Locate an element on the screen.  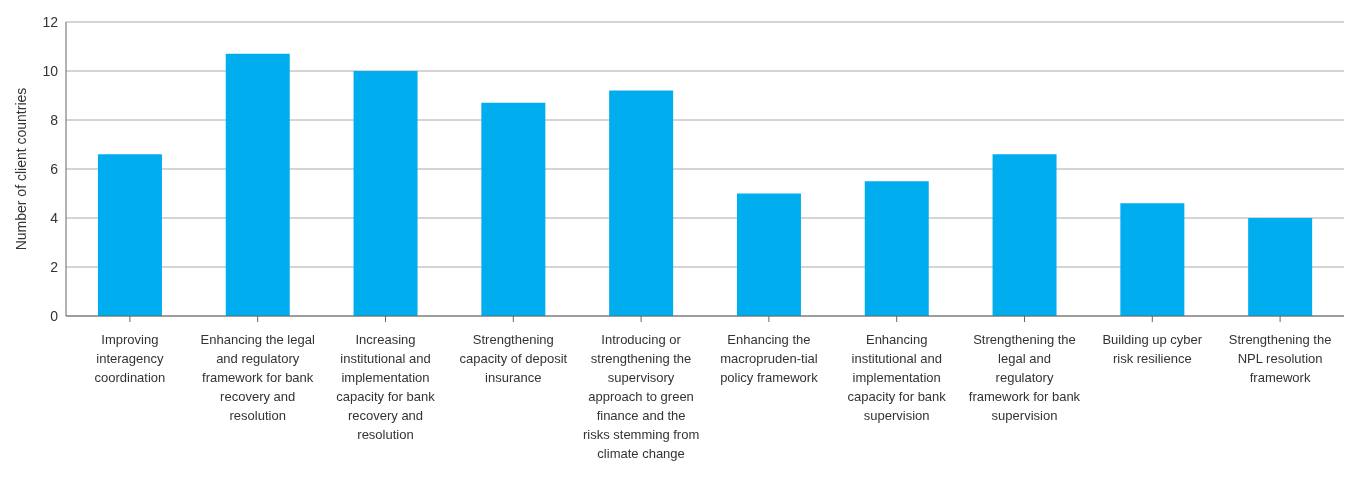
x-tick-label: Improving interagency coordination is located at coordinates (130, 358).